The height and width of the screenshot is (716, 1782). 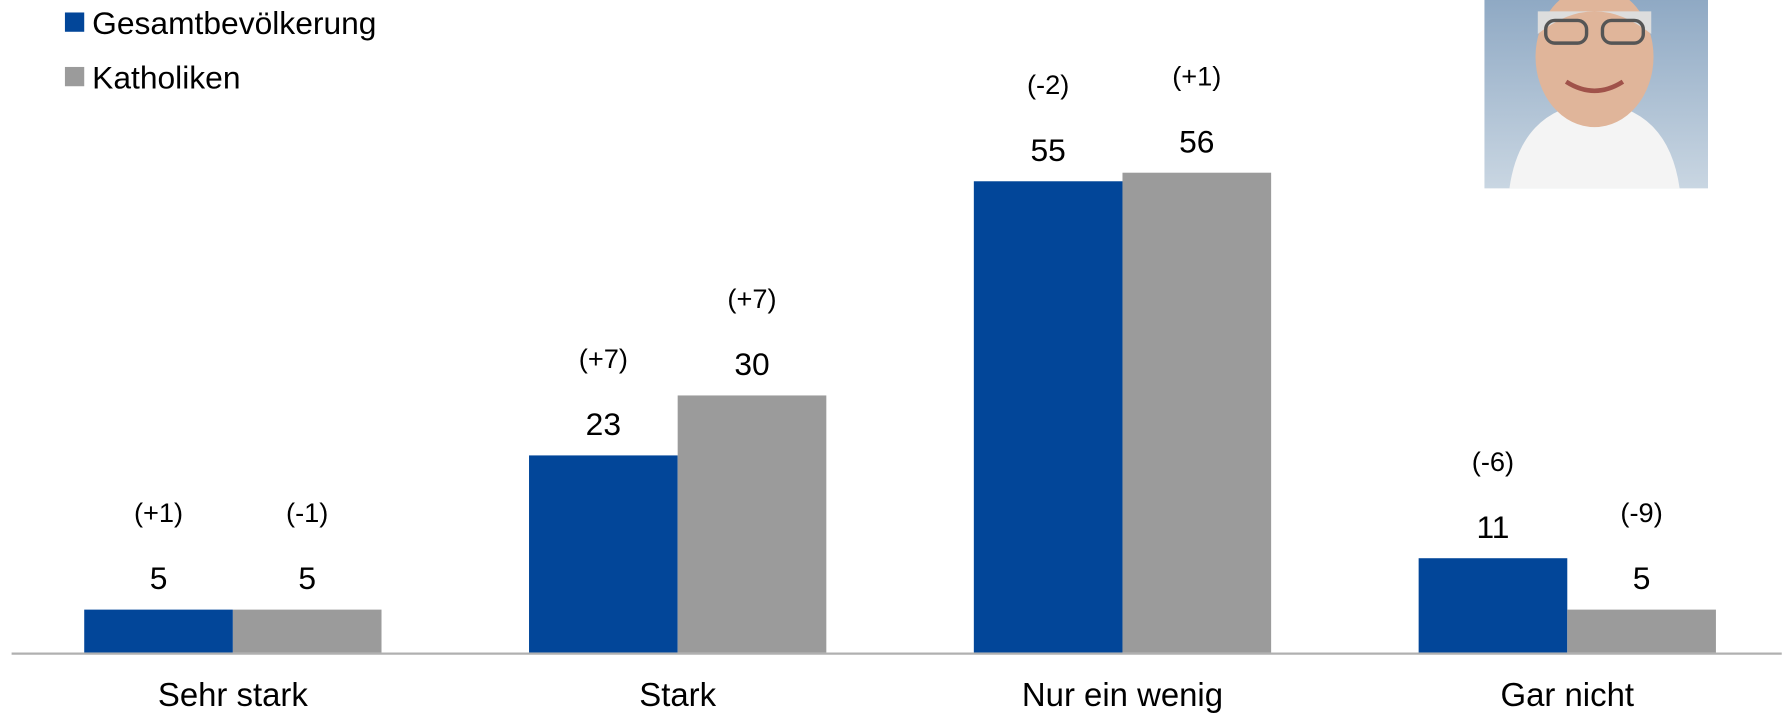 What do you see at coordinates (1122, 694) in the screenshot?
I see `x-tick-label: Nur ein wenig` at bounding box center [1122, 694].